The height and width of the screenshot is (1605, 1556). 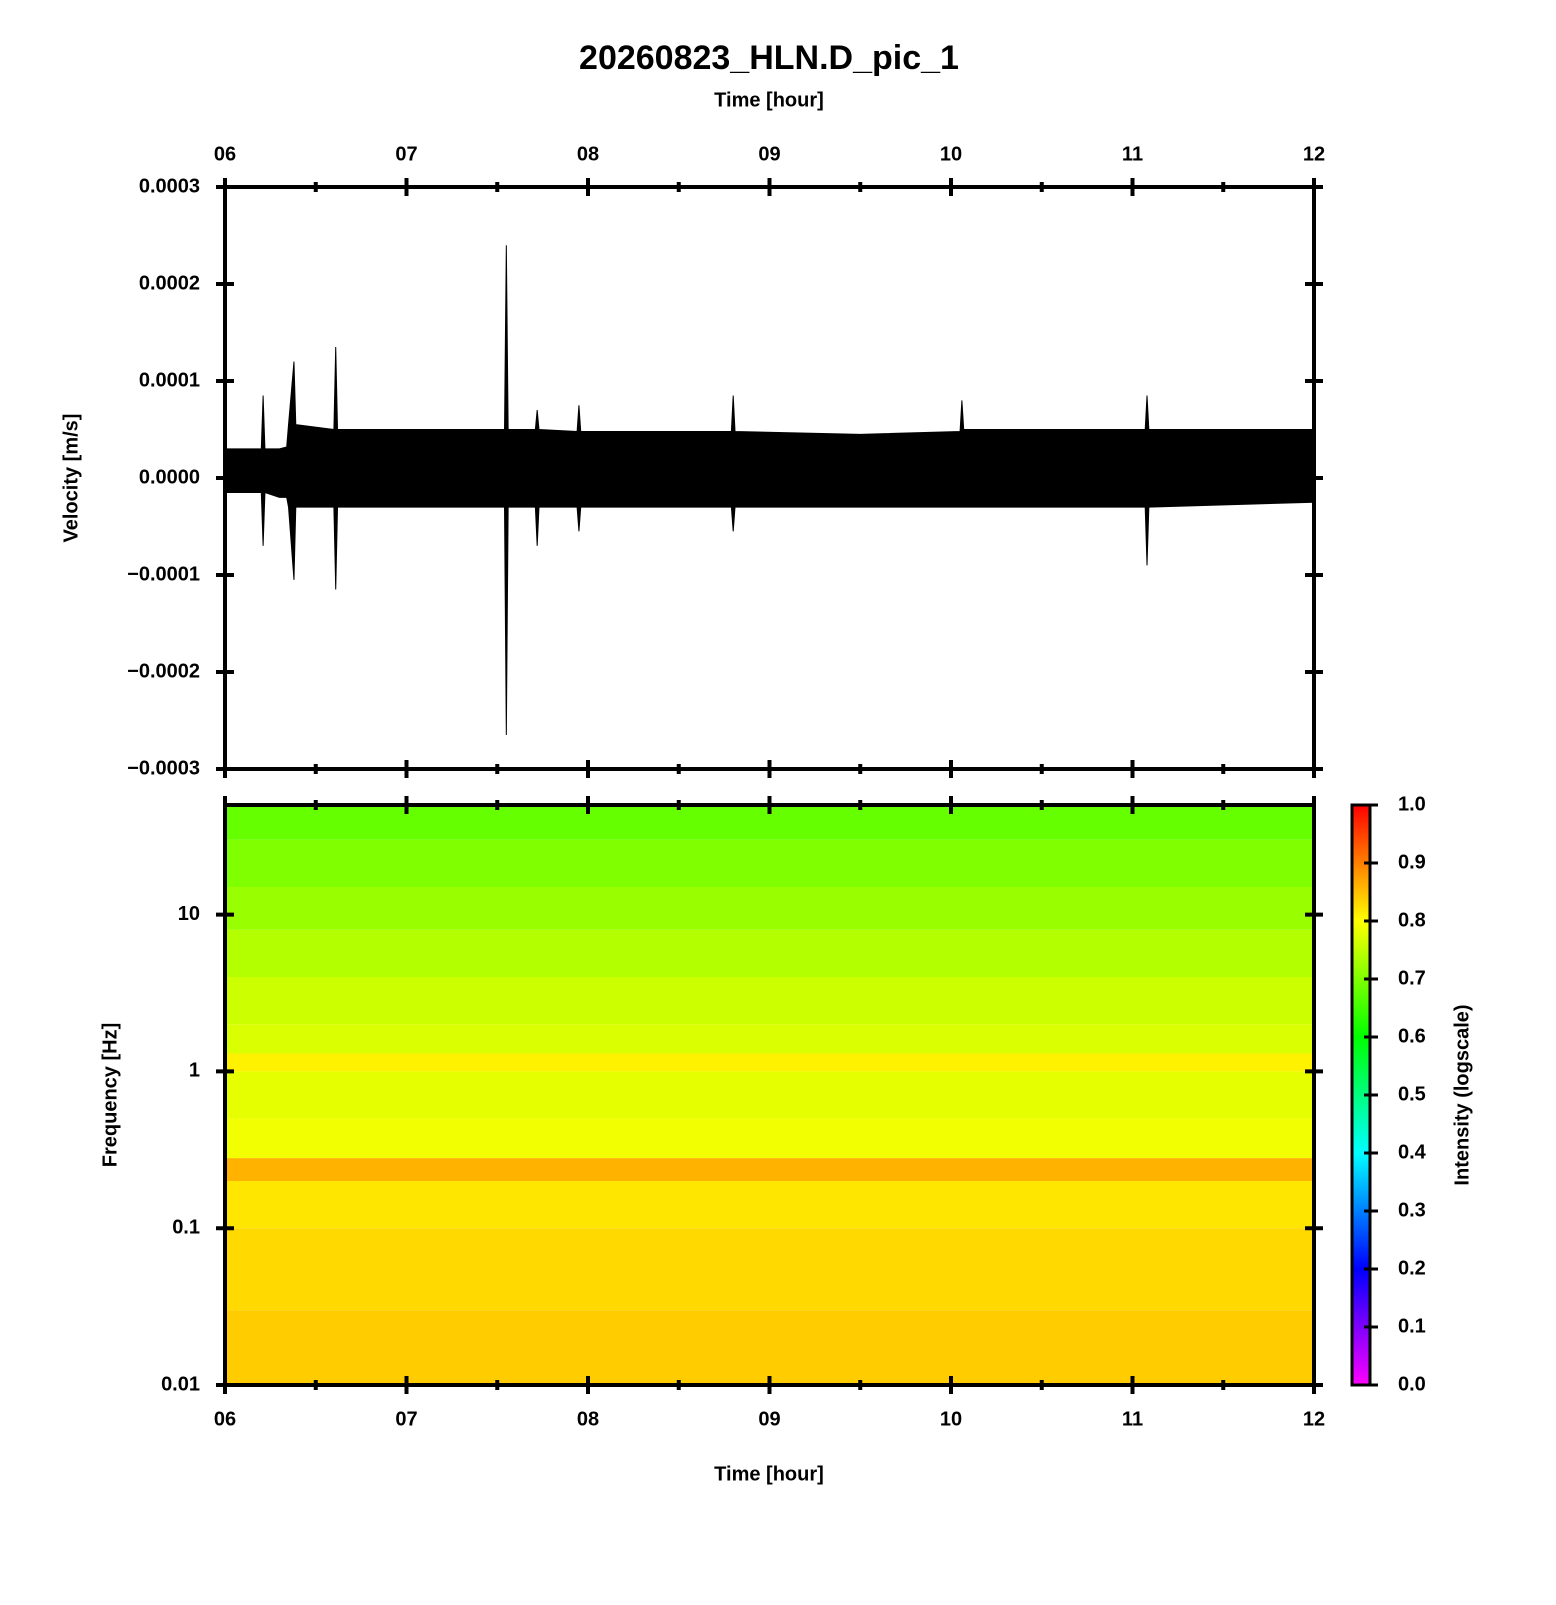 I want to click on colorbar-tick-label: 0.9, so click(x=1412, y=862).